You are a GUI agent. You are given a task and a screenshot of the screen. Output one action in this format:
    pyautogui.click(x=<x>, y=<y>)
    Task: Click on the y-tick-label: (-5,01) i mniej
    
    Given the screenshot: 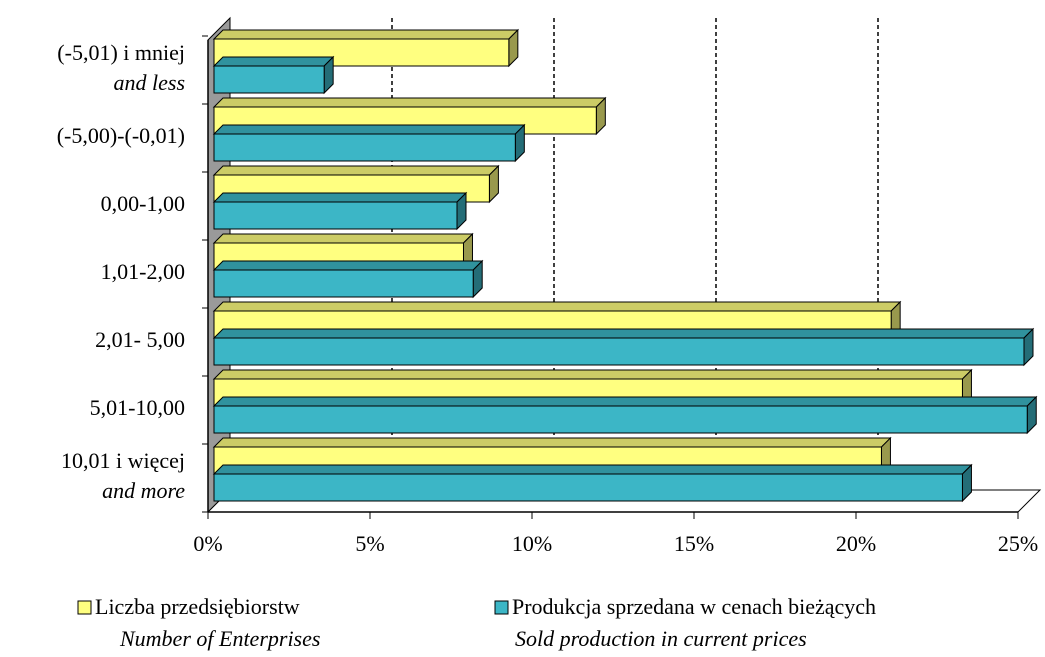 What is the action you would take?
    pyautogui.click(x=121, y=52)
    